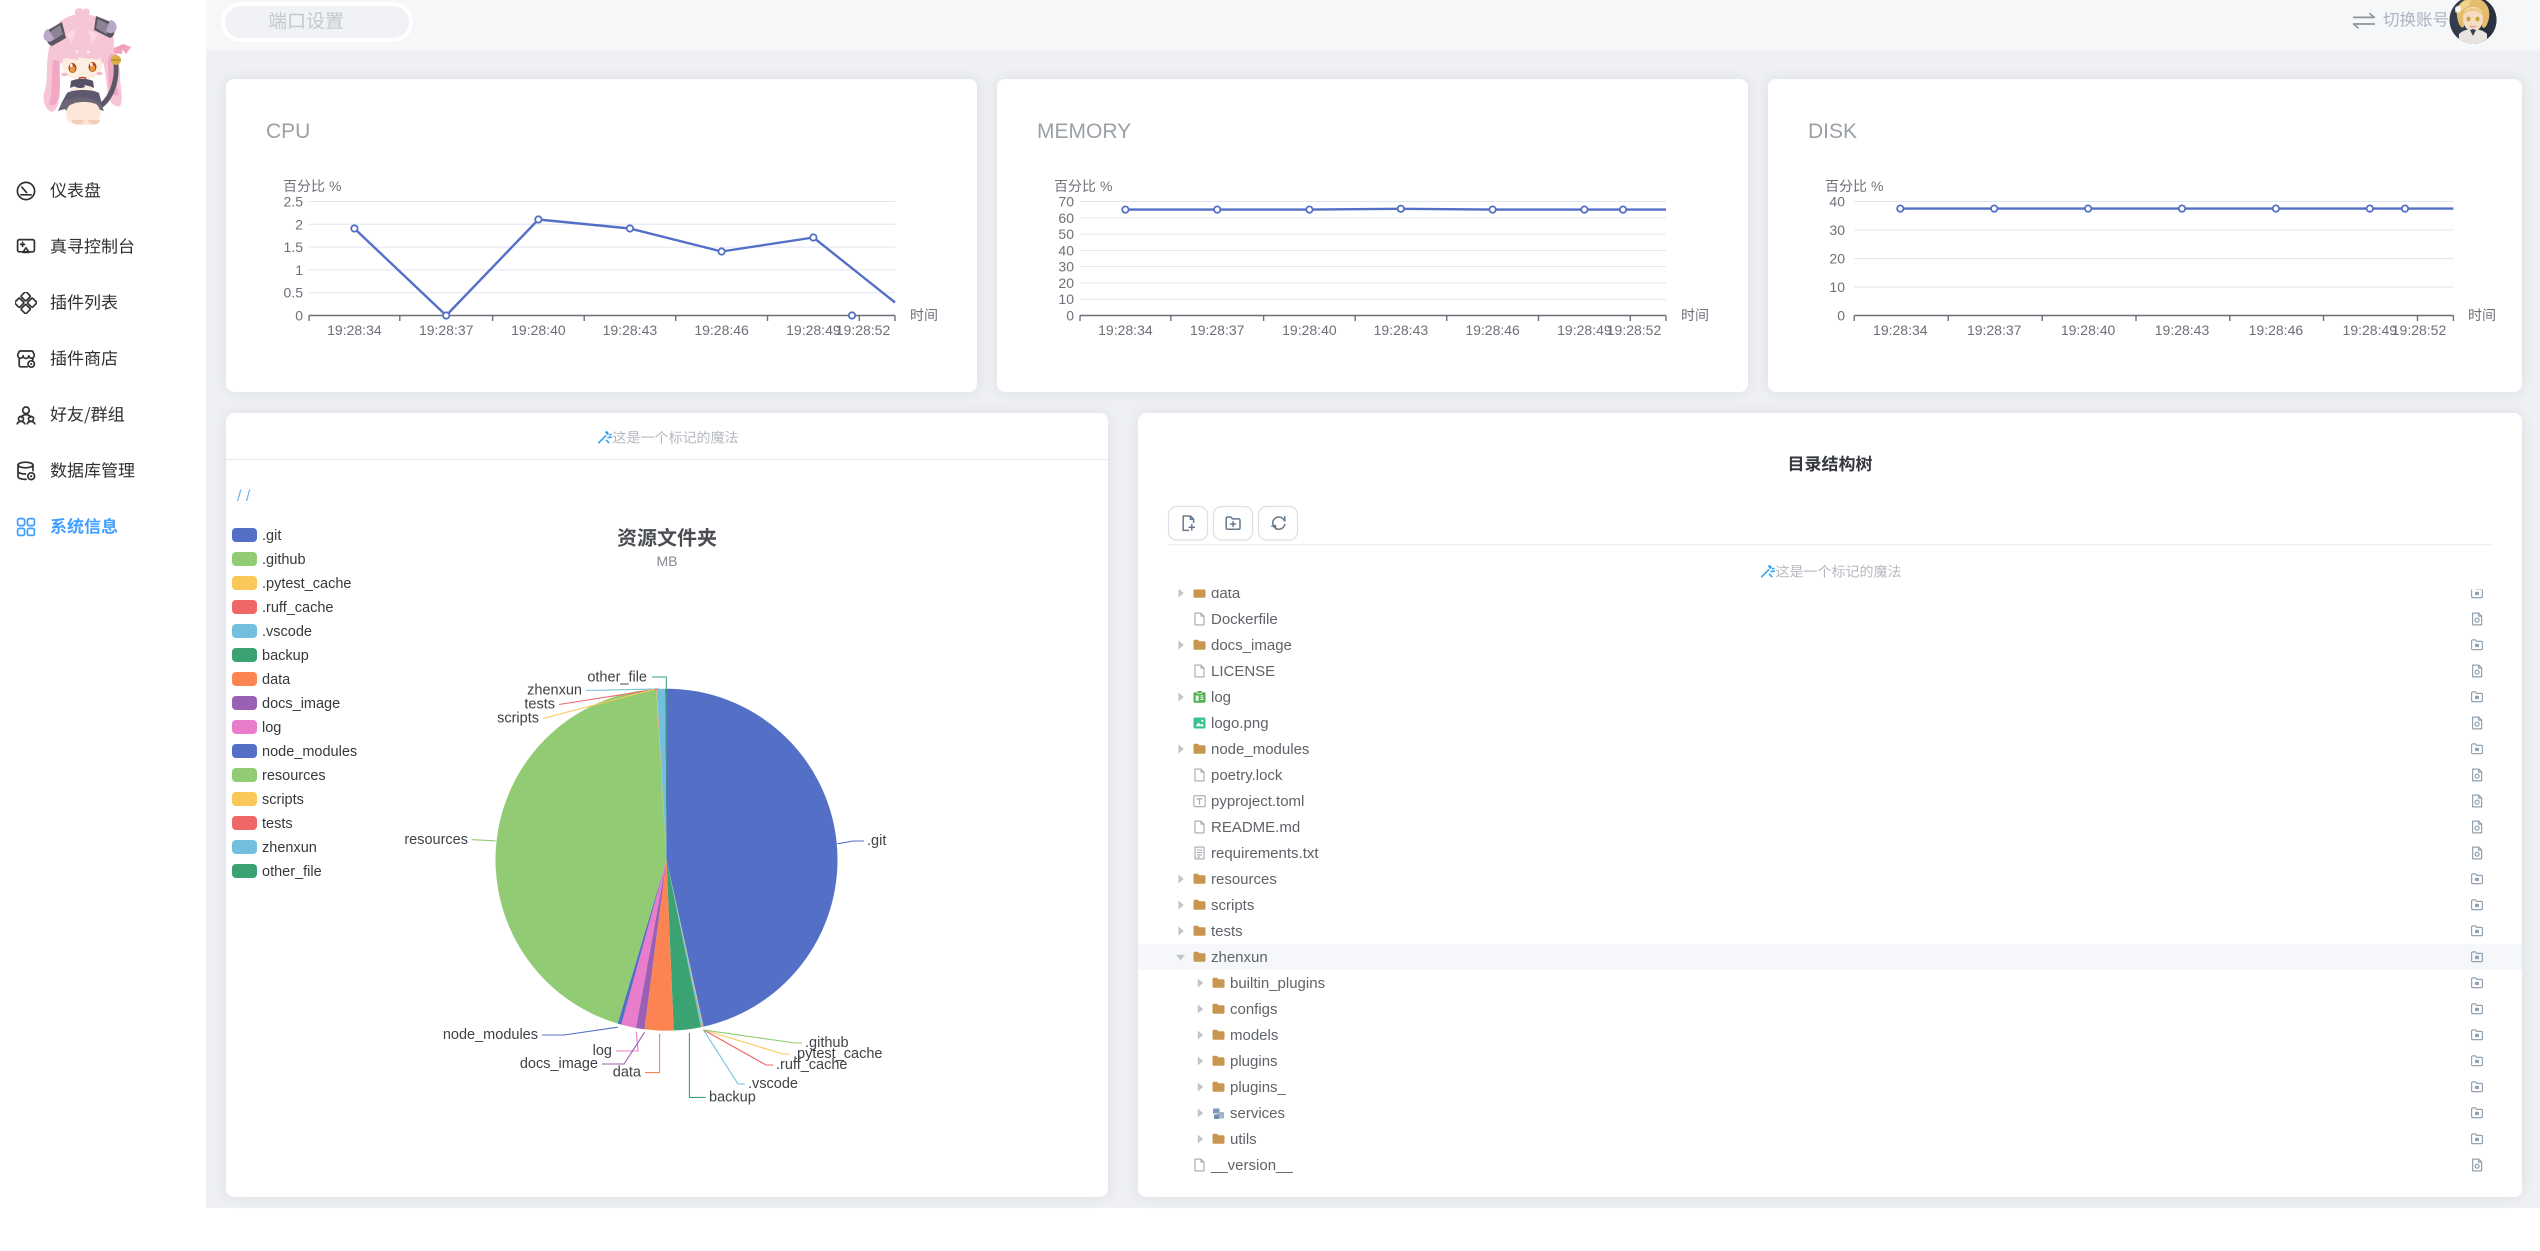  What do you see at coordinates (1254, 1035) in the screenshot?
I see `svg-text: models` at bounding box center [1254, 1035].